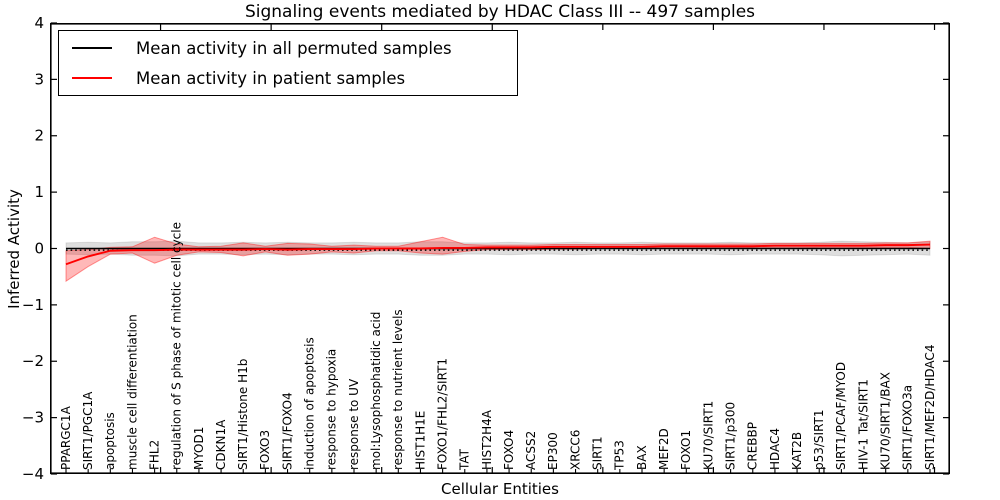 This screenshot has width=1000, height=500. Describe the element at coordinates (110, 441) in the screenshot. I see `x-tick-label: apoptosis` at that location.